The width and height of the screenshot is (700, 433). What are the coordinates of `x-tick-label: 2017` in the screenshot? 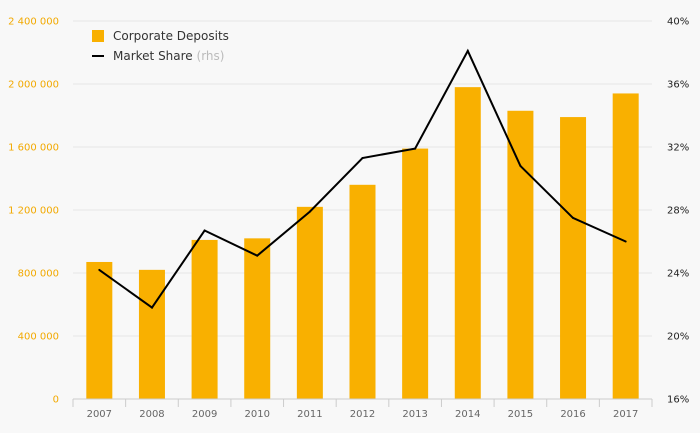 It's located at (625, 414).